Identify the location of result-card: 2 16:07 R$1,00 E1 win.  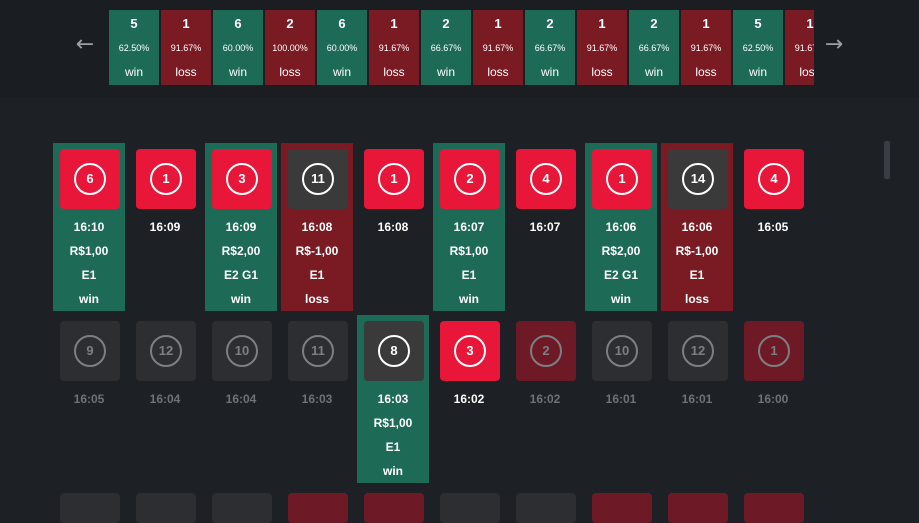
(469, 227).